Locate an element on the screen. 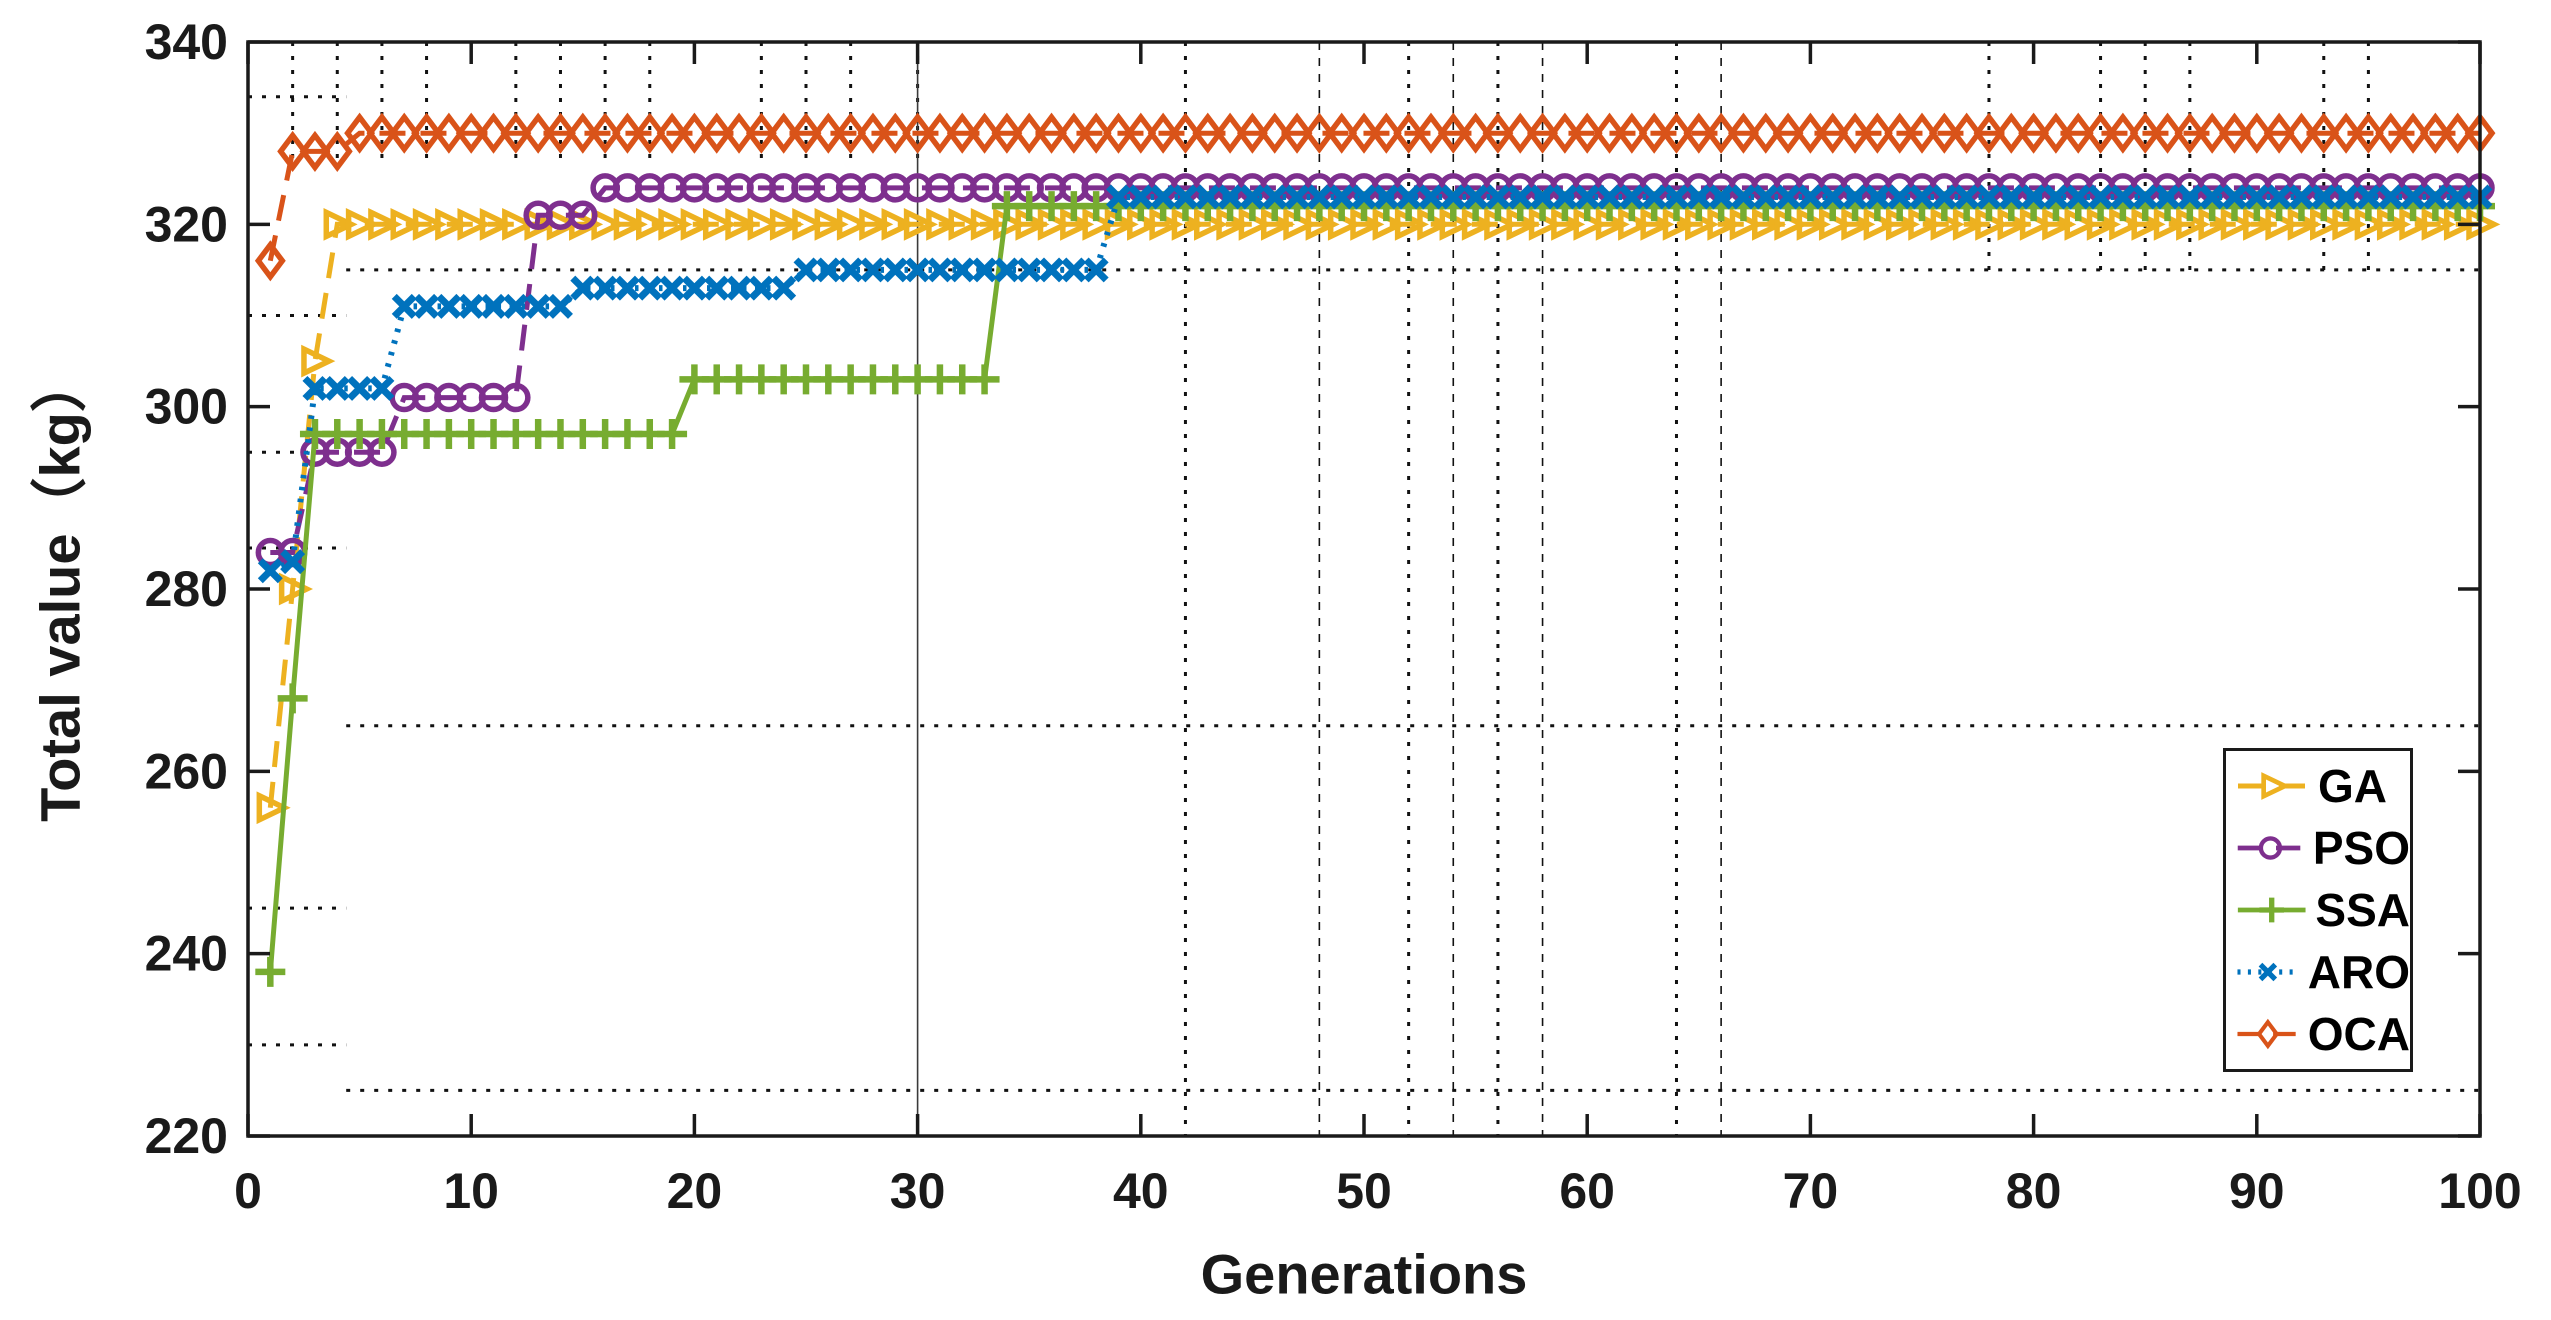  series-OCA is located at coordinates (1375, 197).